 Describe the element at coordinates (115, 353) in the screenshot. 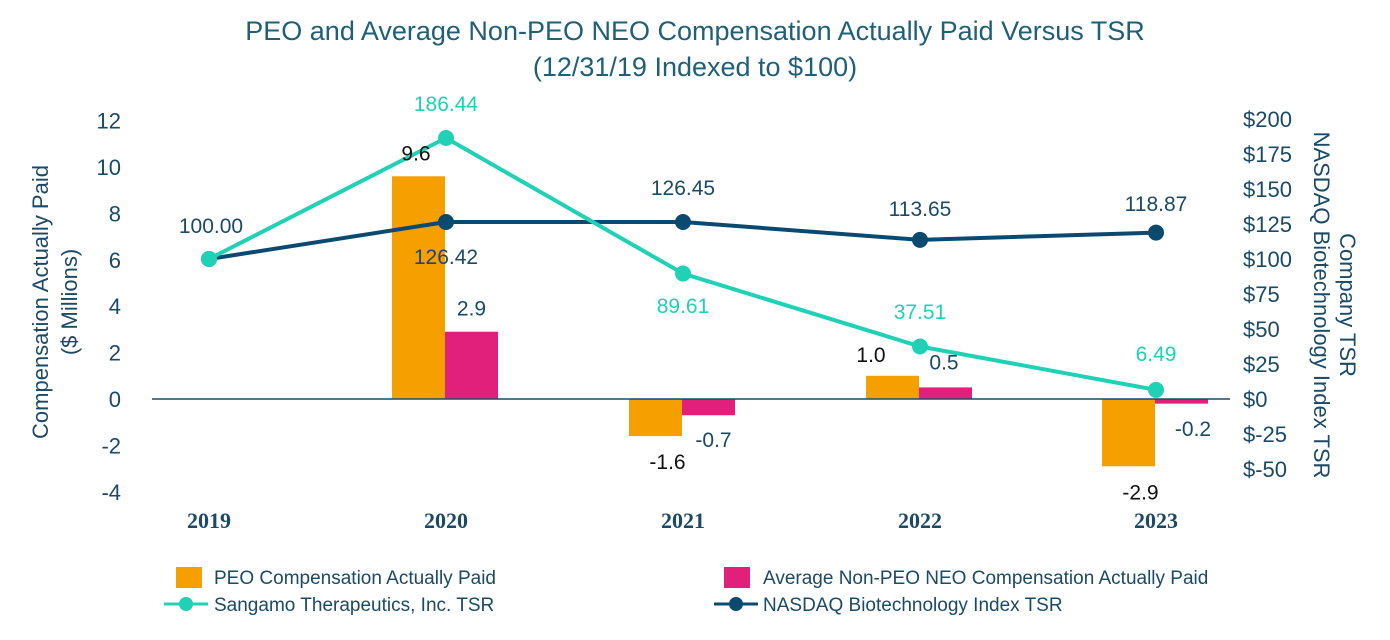

I see `left-tick-label: 2` at that location.